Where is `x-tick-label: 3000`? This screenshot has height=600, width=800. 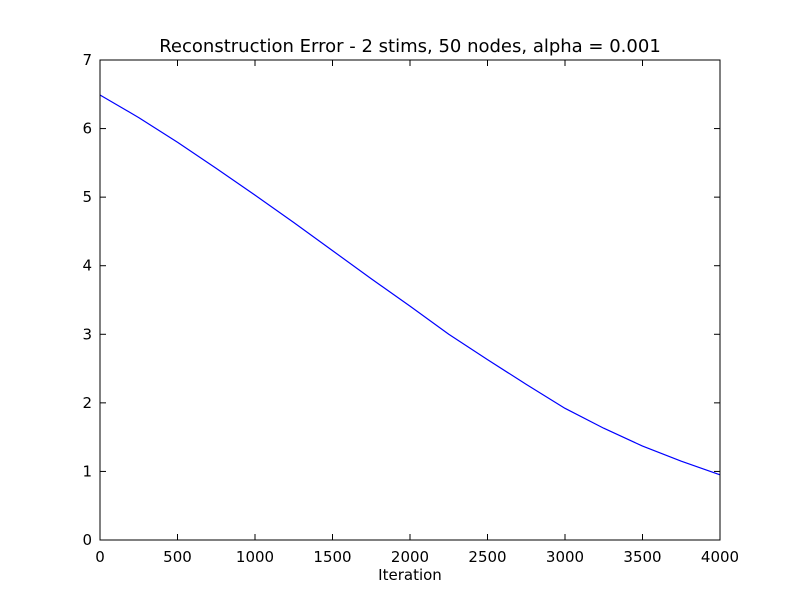 x-tick-label: 3000 is located at coordinates (565, 557).